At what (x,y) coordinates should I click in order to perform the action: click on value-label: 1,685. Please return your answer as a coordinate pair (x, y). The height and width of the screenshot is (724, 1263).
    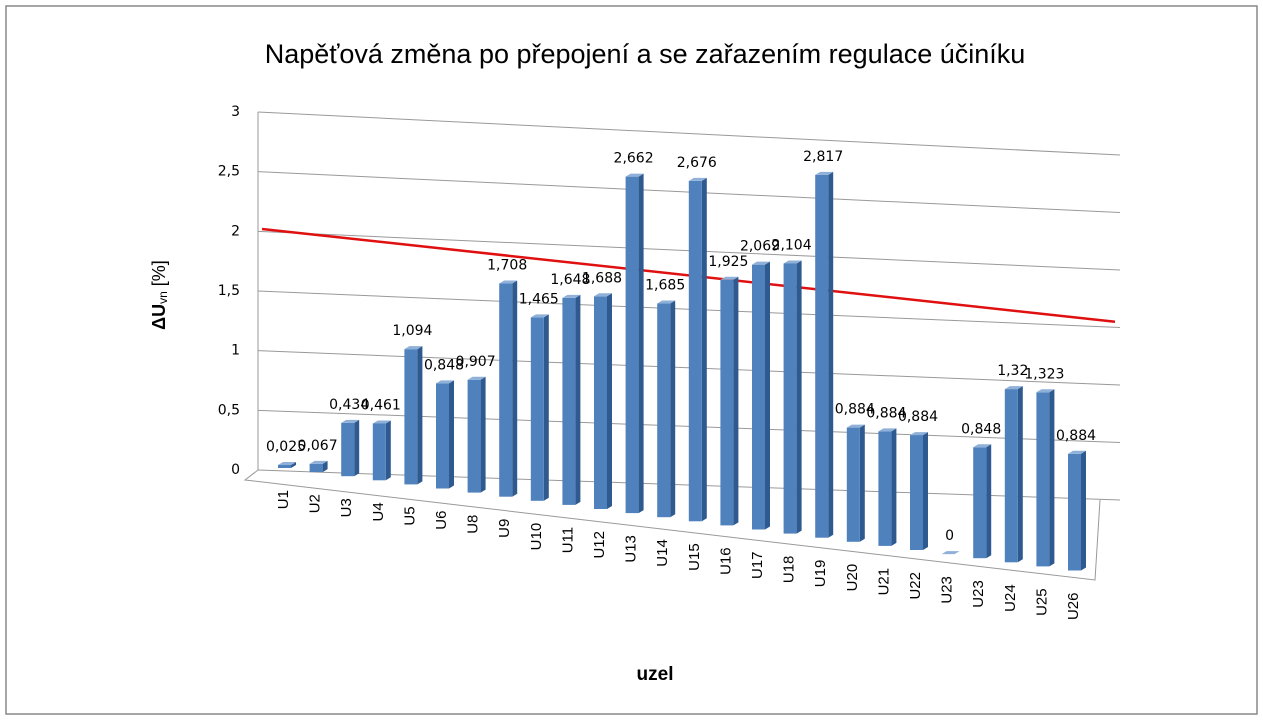
    Looking at the image, I should click on (665, 286).